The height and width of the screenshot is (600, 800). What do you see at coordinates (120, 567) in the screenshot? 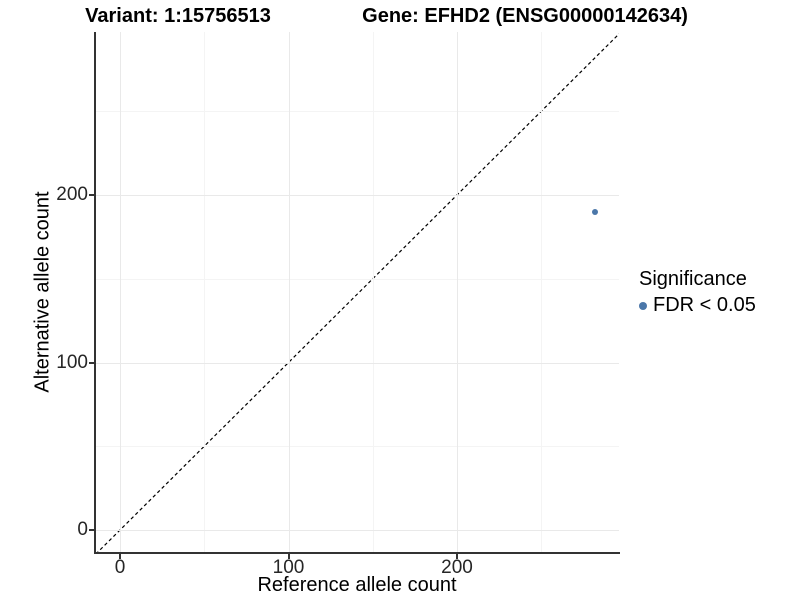
I see `x-tick-label: 0` at bounding box center [120, 567].